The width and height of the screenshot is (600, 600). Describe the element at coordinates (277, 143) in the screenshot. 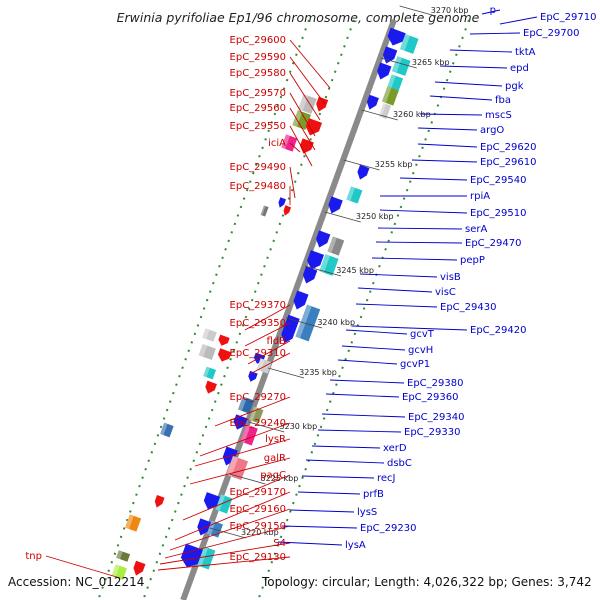

I see `left-gene-label: iciA` at that location.